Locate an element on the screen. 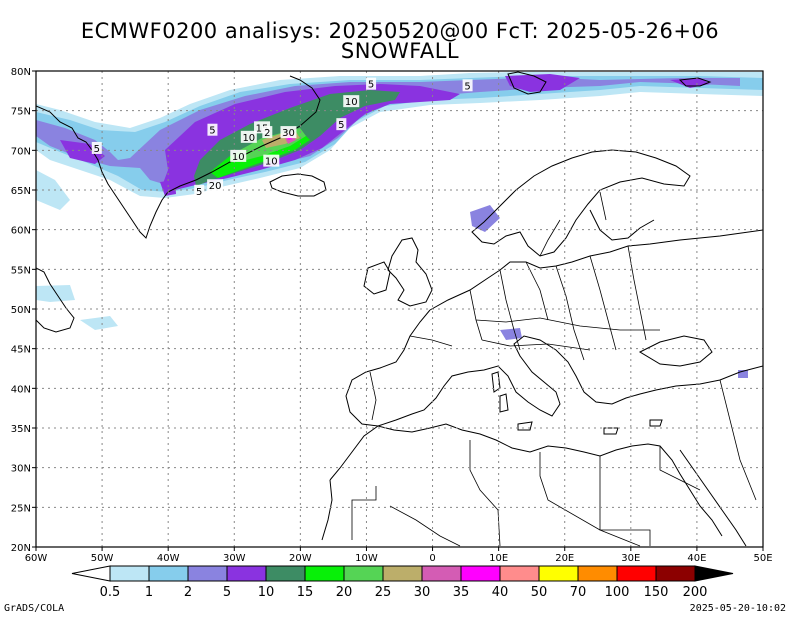 This screenshot has height=618, width=800. lon-tick-label: 0 is located at coordinates (432, 558).